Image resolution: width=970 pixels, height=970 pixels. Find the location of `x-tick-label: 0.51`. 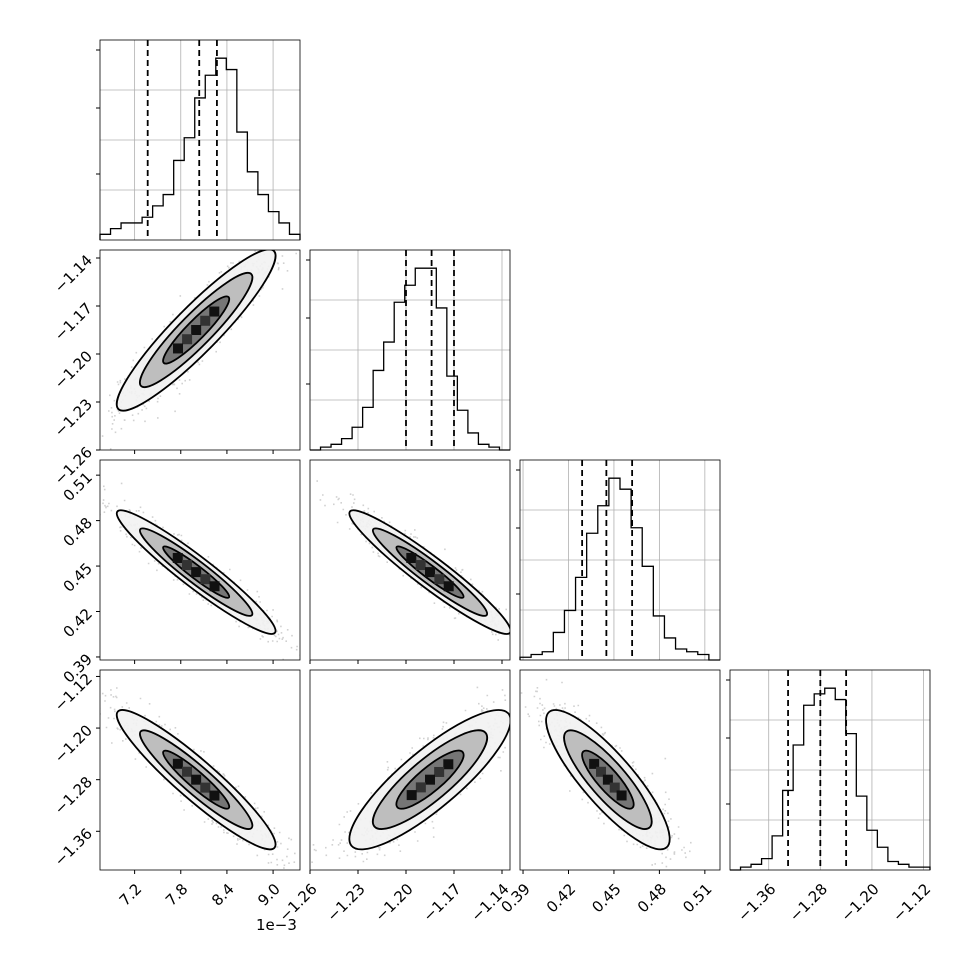

x-tick-label: 0.51 is located at coordinates (697, 898).